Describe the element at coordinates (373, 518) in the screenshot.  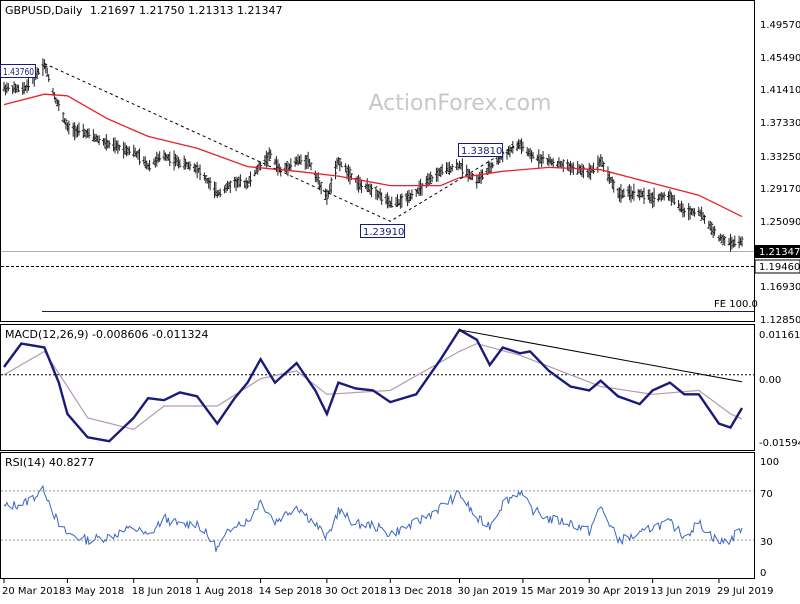
I see `rsi-line` at that location.